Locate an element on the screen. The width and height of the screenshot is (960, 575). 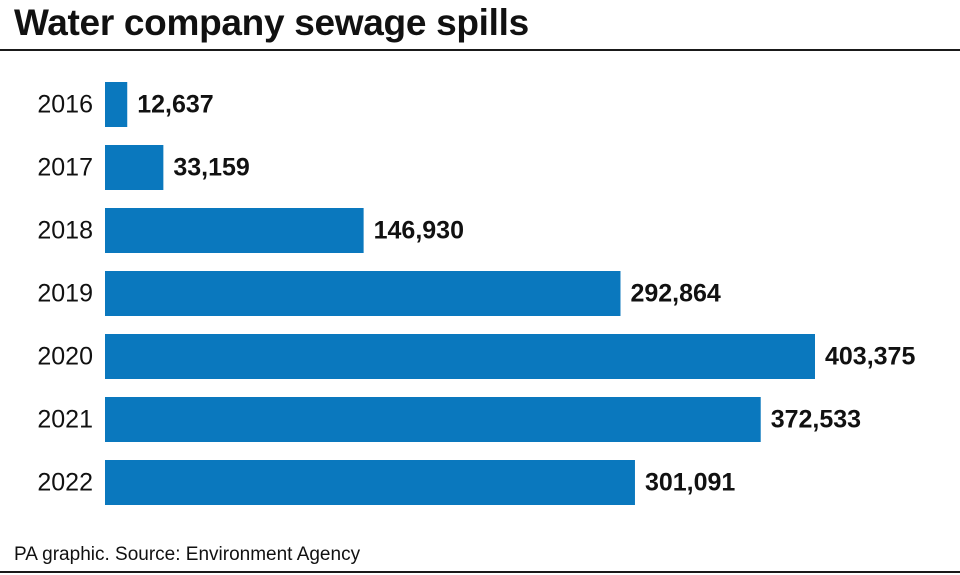
value-label: 301,091 is located at coordinates (690, 483).